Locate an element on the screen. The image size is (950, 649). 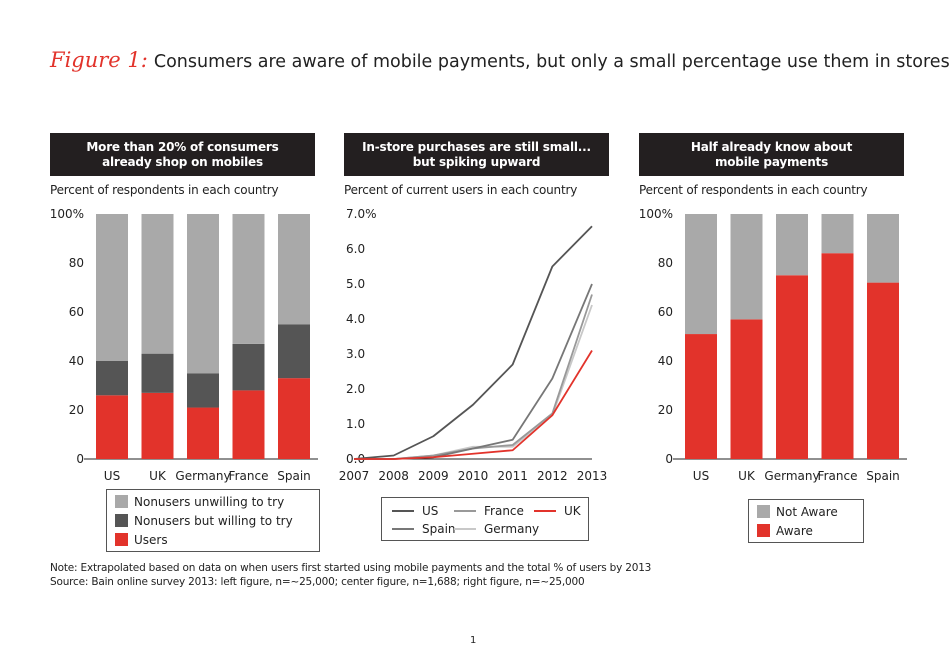
legend-line-spain is located at coordinates (403, 529).